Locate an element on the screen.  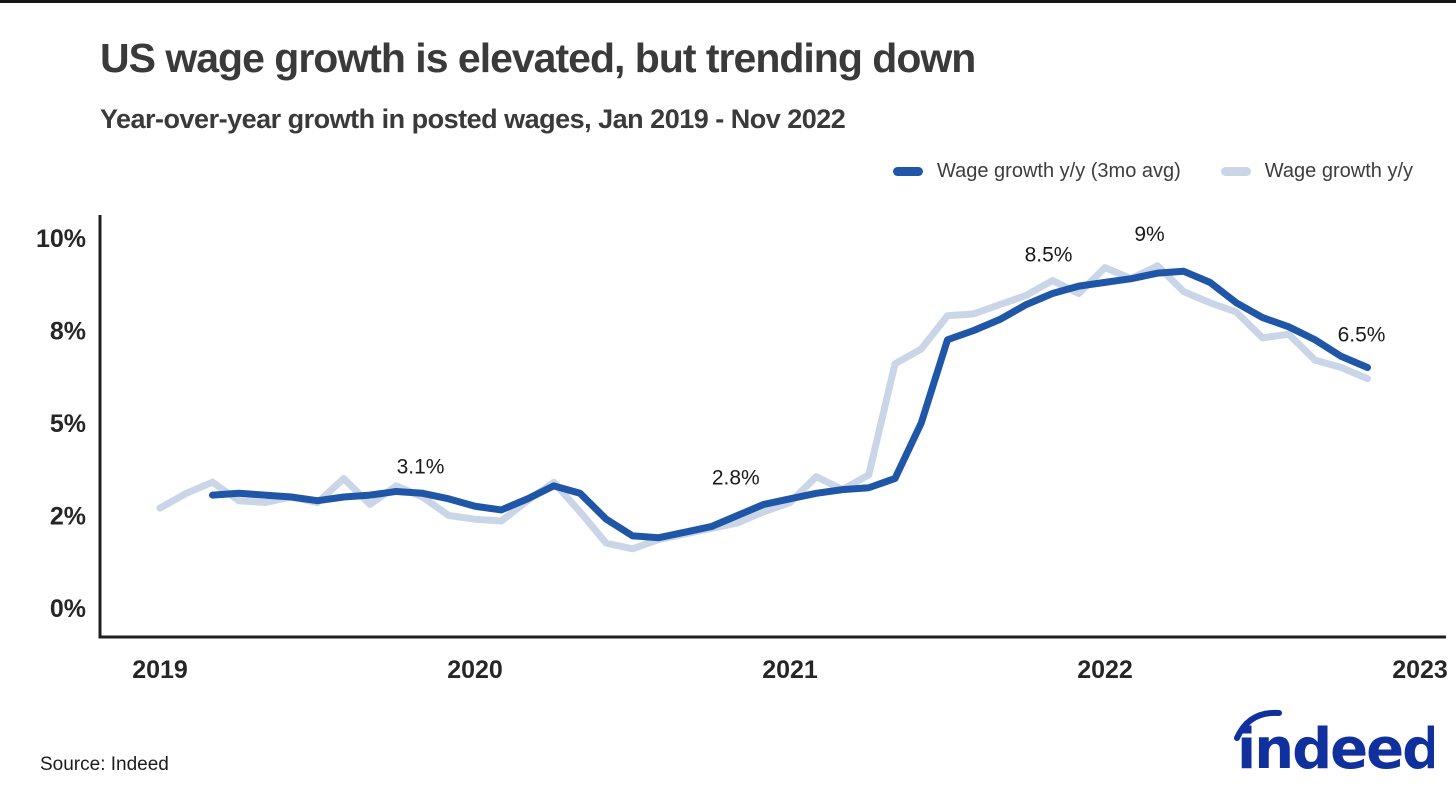
x-tick-label: 2019 is located at coordinates (160, 670).